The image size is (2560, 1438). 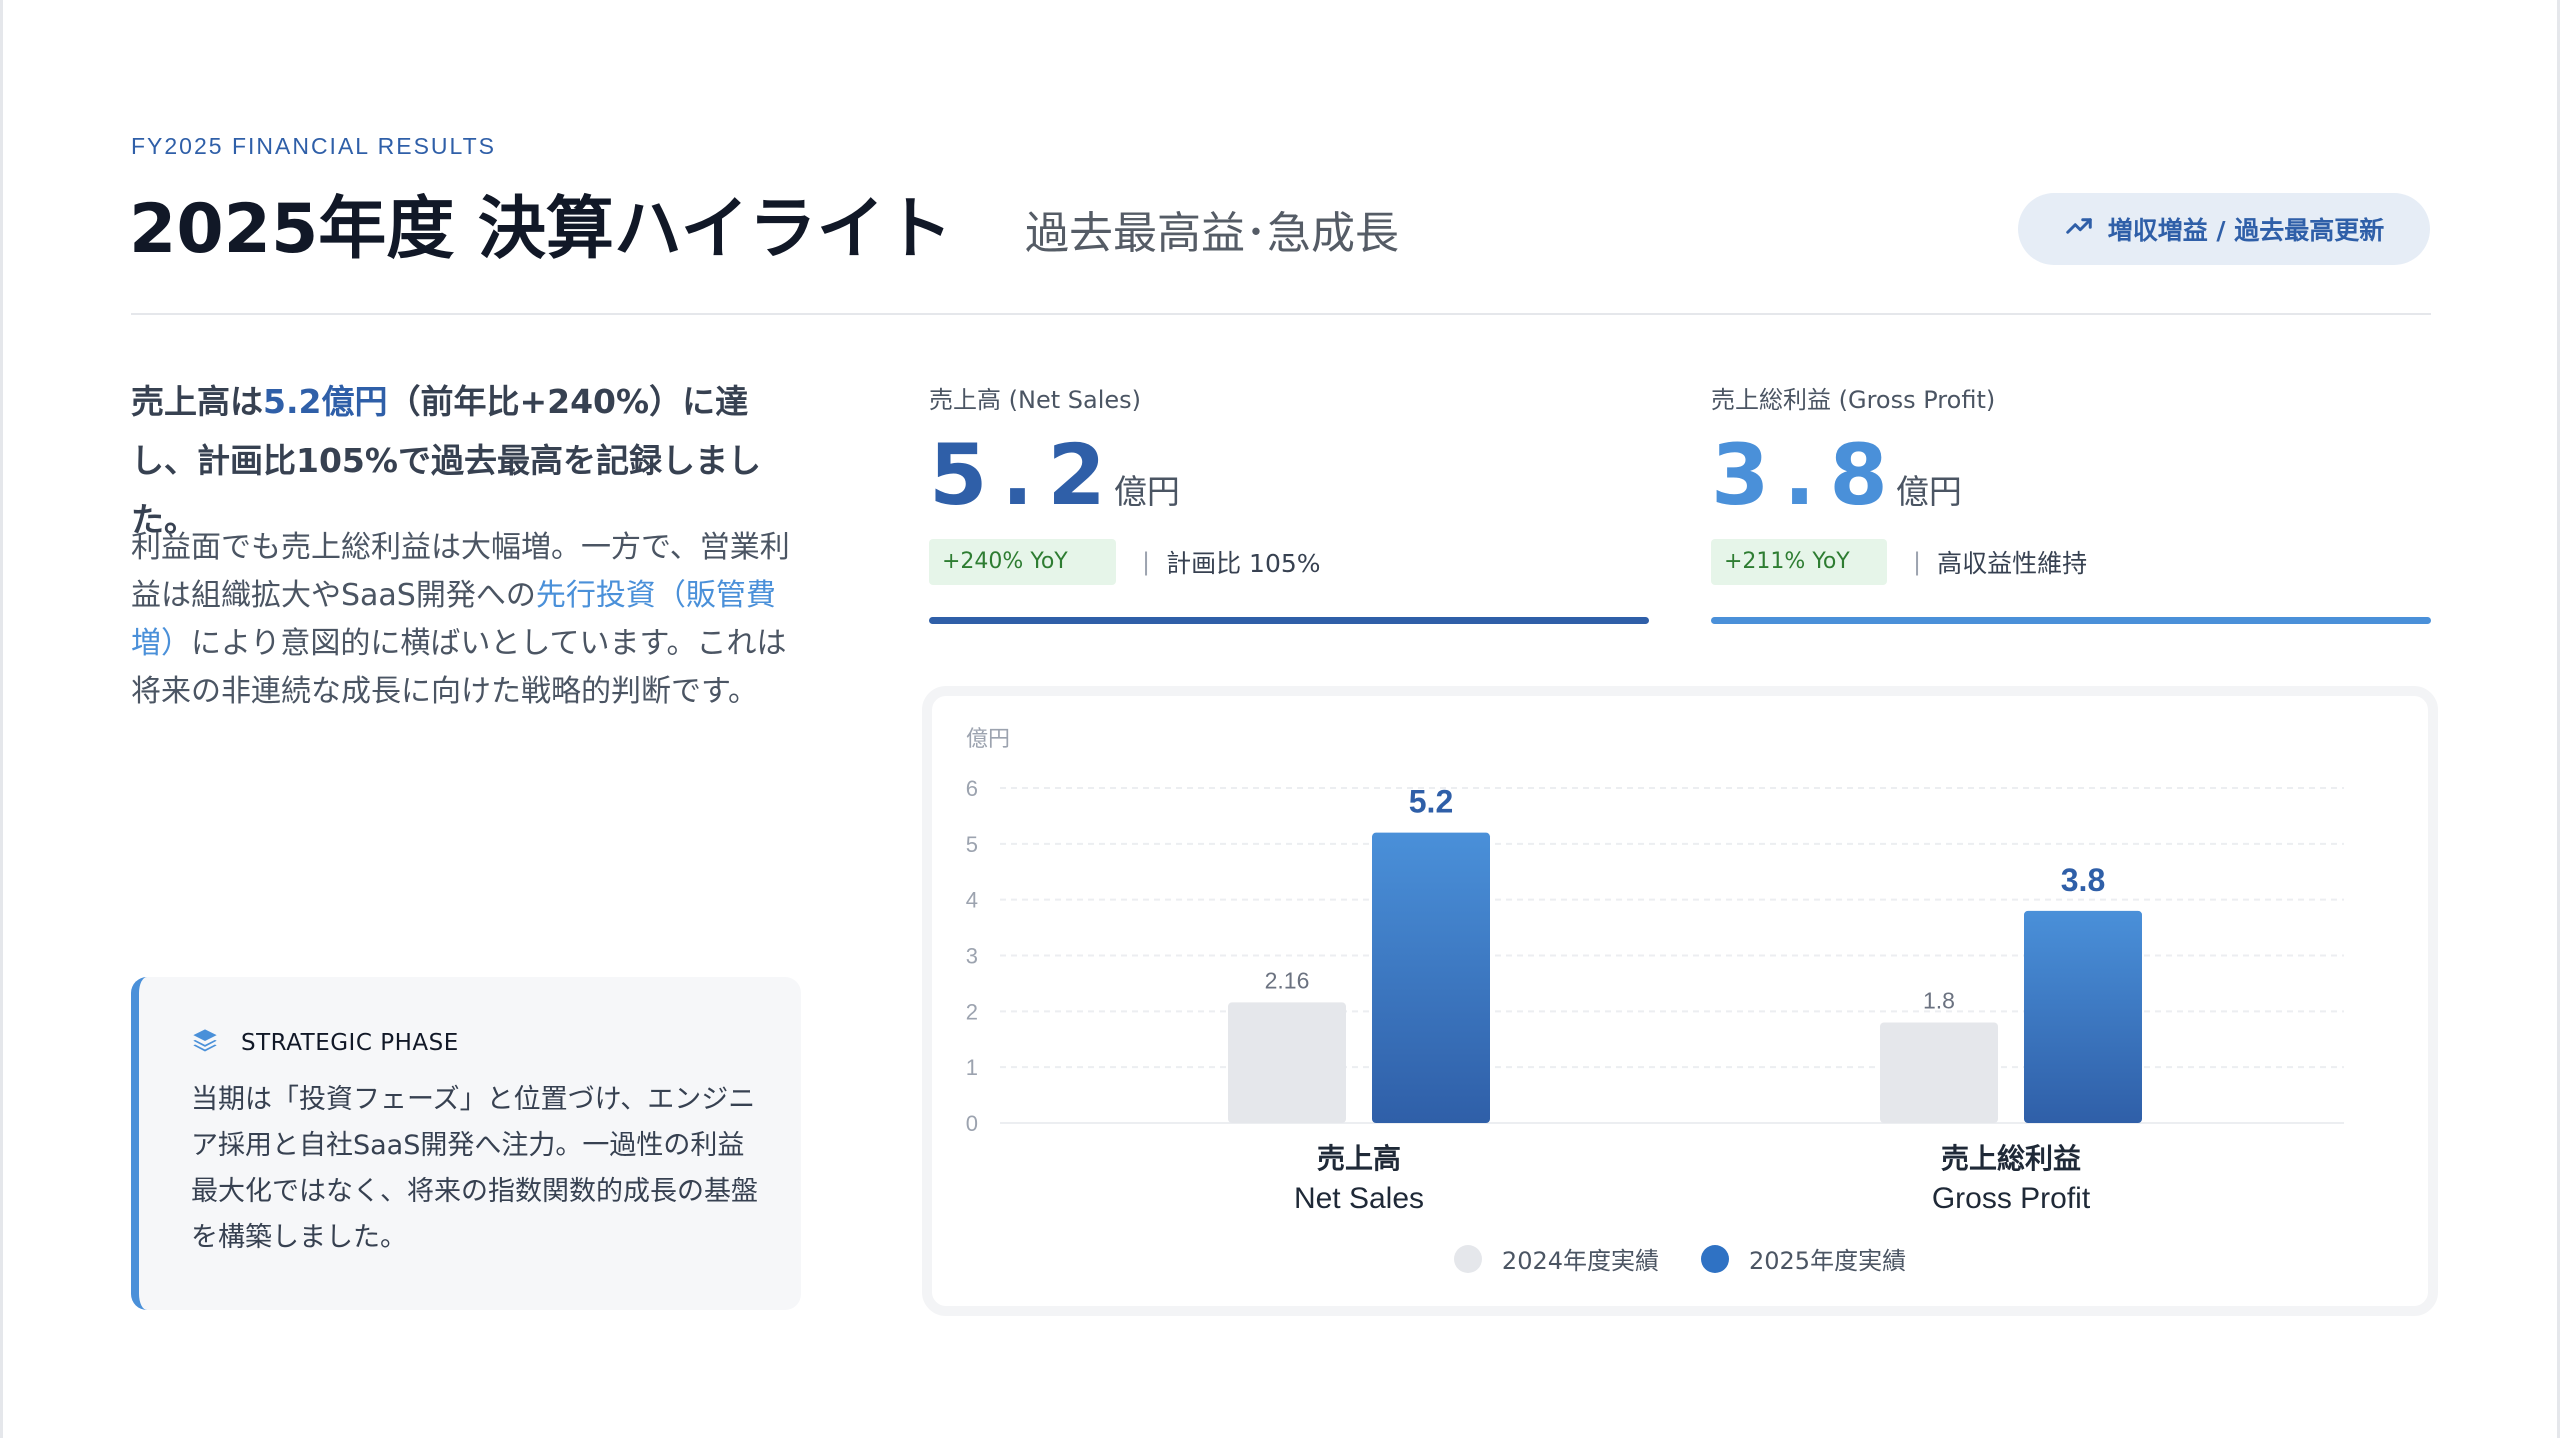 What do you see at coordinates (1799, 562) in the screenshot?
I see `yoy-badge: +211% YoY` at bounding box center [1799, 562].